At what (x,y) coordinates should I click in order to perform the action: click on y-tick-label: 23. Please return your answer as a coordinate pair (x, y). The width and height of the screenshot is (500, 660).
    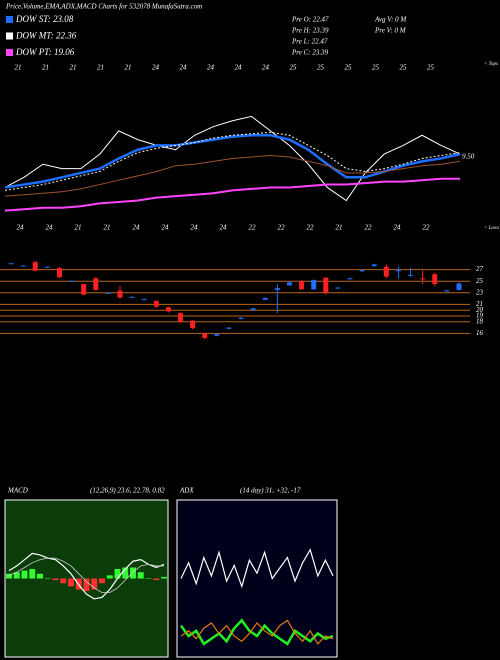
    Looking at the image, I should click on (480, 292).